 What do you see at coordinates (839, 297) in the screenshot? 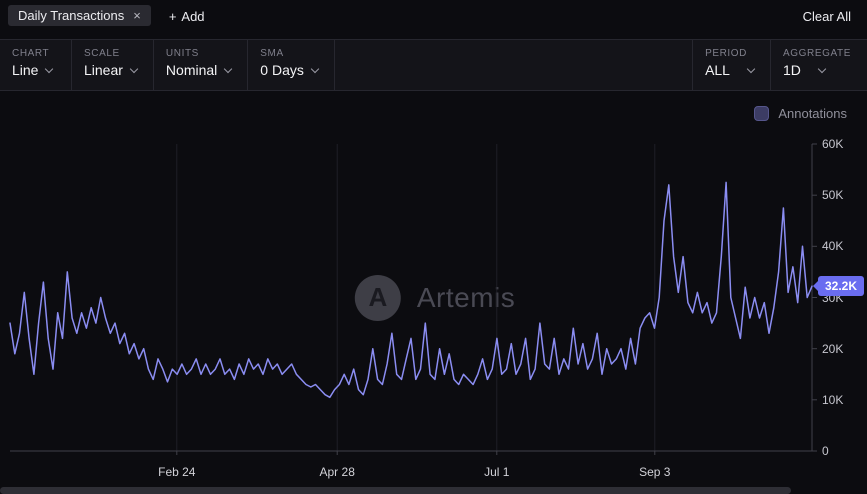
I see `y-axis: 0 10K 20K 30K 40K 50K 60K` at bounding box center [839, 297].